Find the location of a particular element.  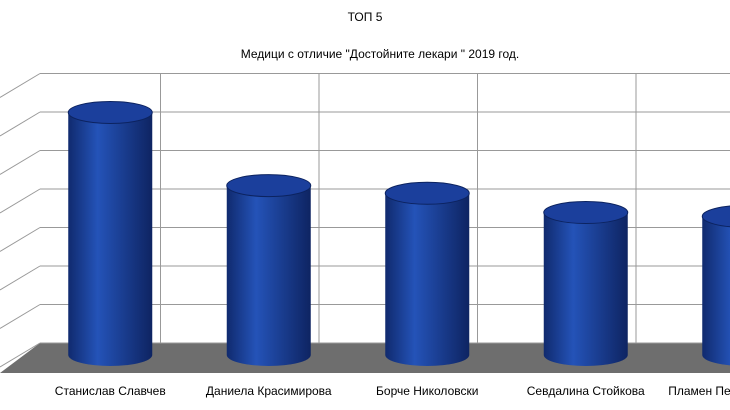

x-tick-label: Севдалина Стойкова is located at coordinates (586, 391).